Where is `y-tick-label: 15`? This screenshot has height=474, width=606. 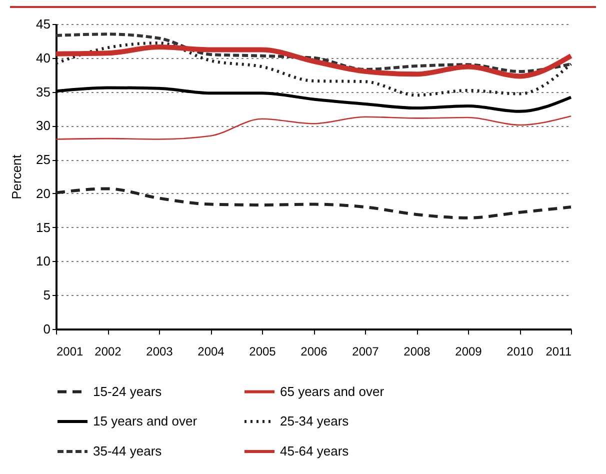
y-tick-label: 15 is located at coordinates (43, 227).